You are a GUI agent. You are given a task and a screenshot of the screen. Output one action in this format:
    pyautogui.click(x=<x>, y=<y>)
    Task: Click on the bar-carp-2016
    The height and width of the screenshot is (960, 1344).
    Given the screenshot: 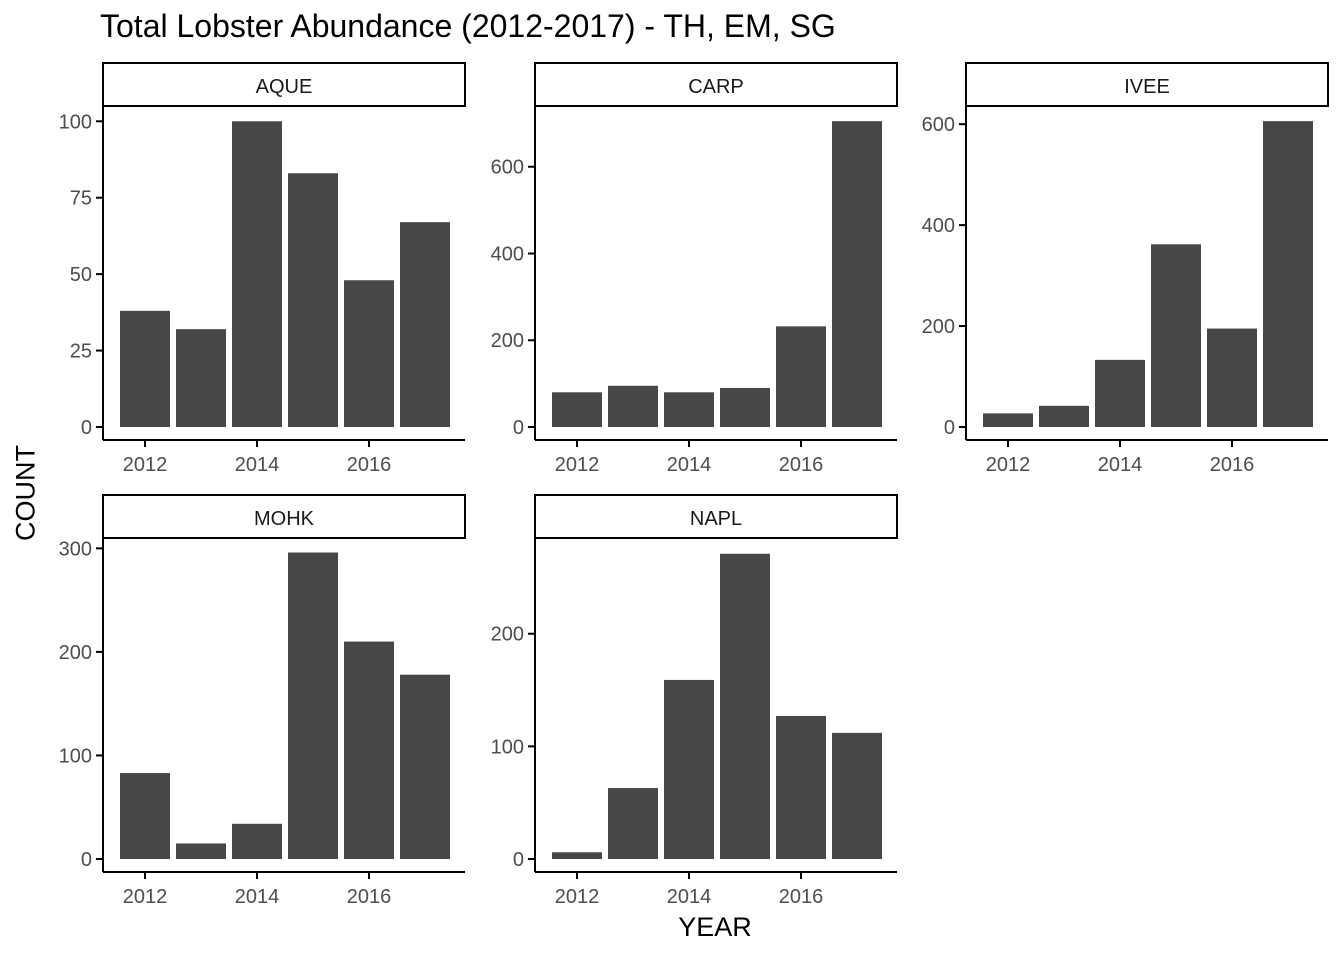 What is the action you would take?
    pyautogui.click(x=801, y=376)
    